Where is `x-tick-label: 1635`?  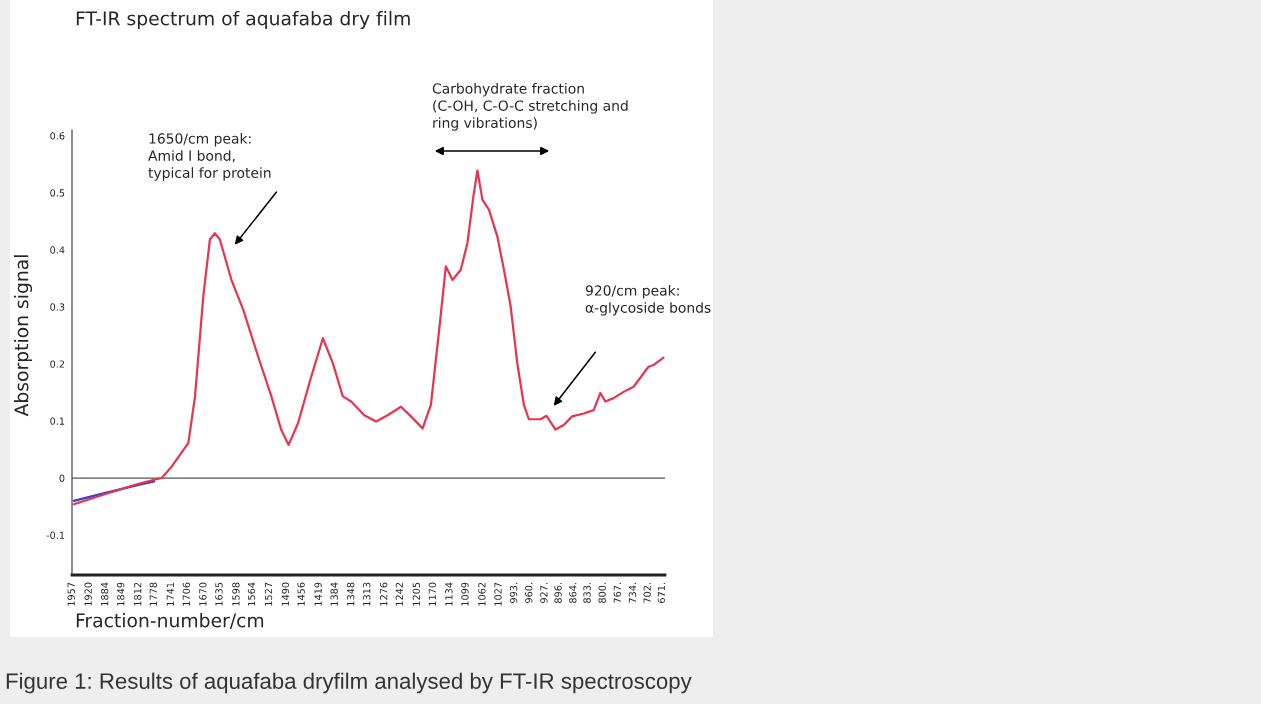
x-tick-label: 1635 is located at coordinates (219, 594).